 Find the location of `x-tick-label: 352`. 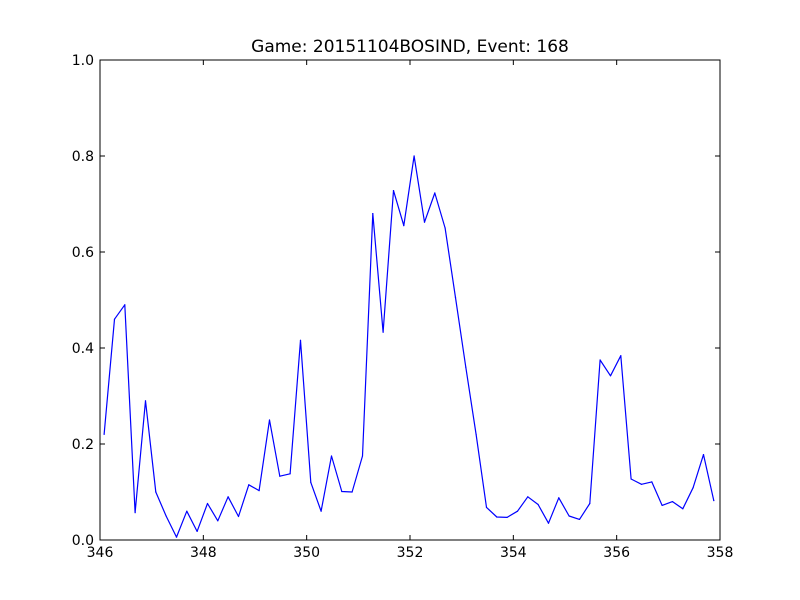

x-tick-label: 352 is located at coordinates (410, 553).